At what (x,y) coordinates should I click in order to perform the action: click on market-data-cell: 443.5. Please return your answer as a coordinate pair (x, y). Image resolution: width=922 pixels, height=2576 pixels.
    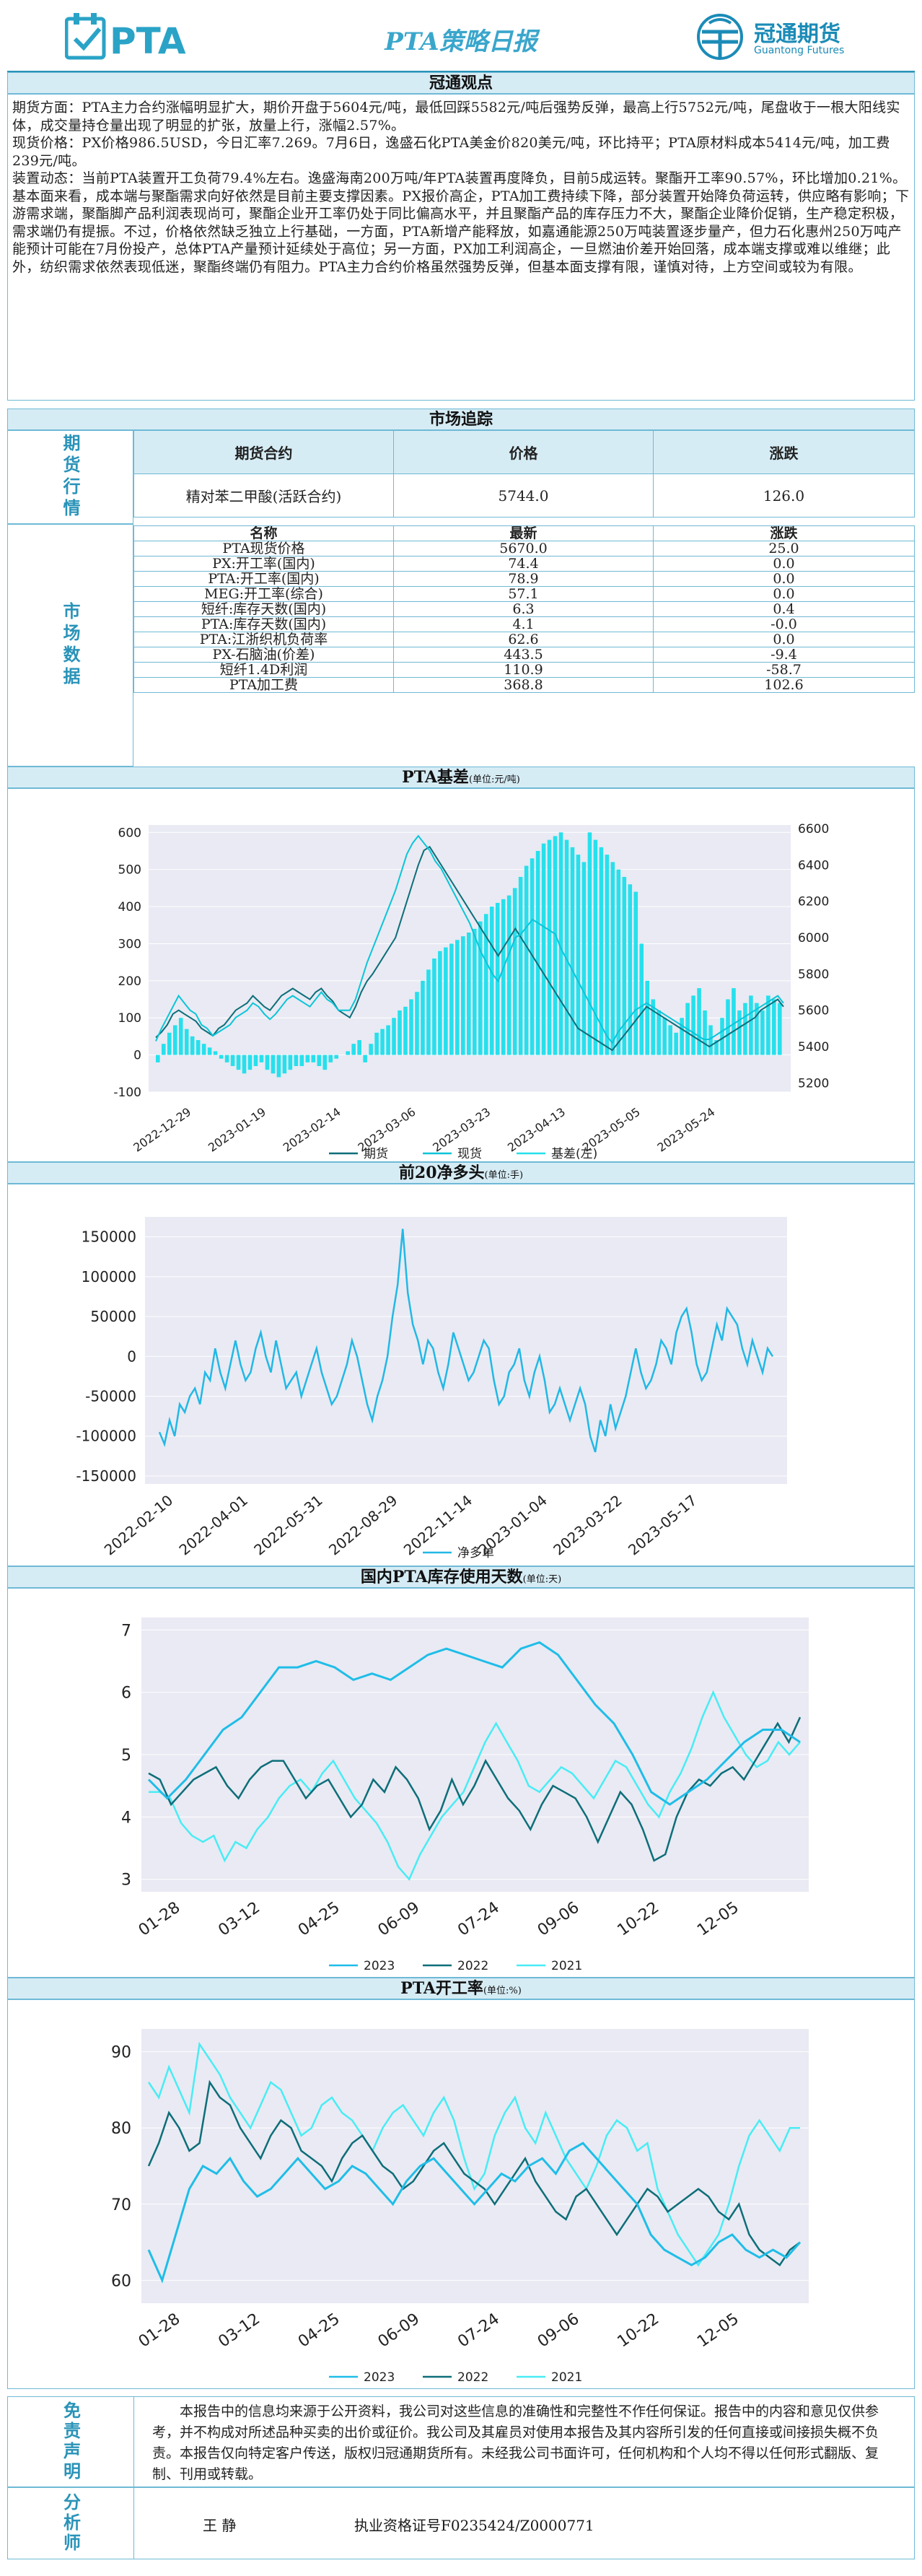
    Looking at the image, I should click on (523, 655).